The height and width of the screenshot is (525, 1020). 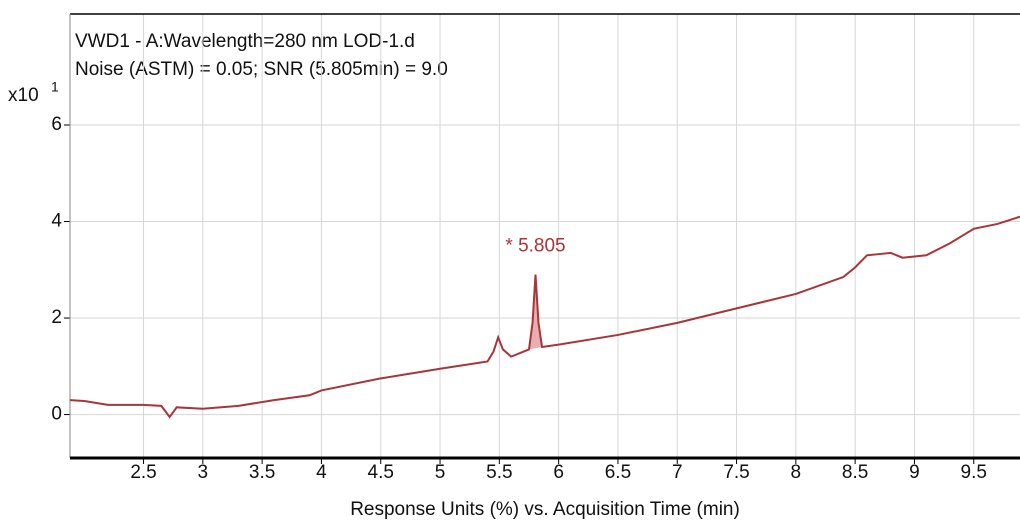 I want to click on x-tick-label: 3, so click(x=203, y=472).